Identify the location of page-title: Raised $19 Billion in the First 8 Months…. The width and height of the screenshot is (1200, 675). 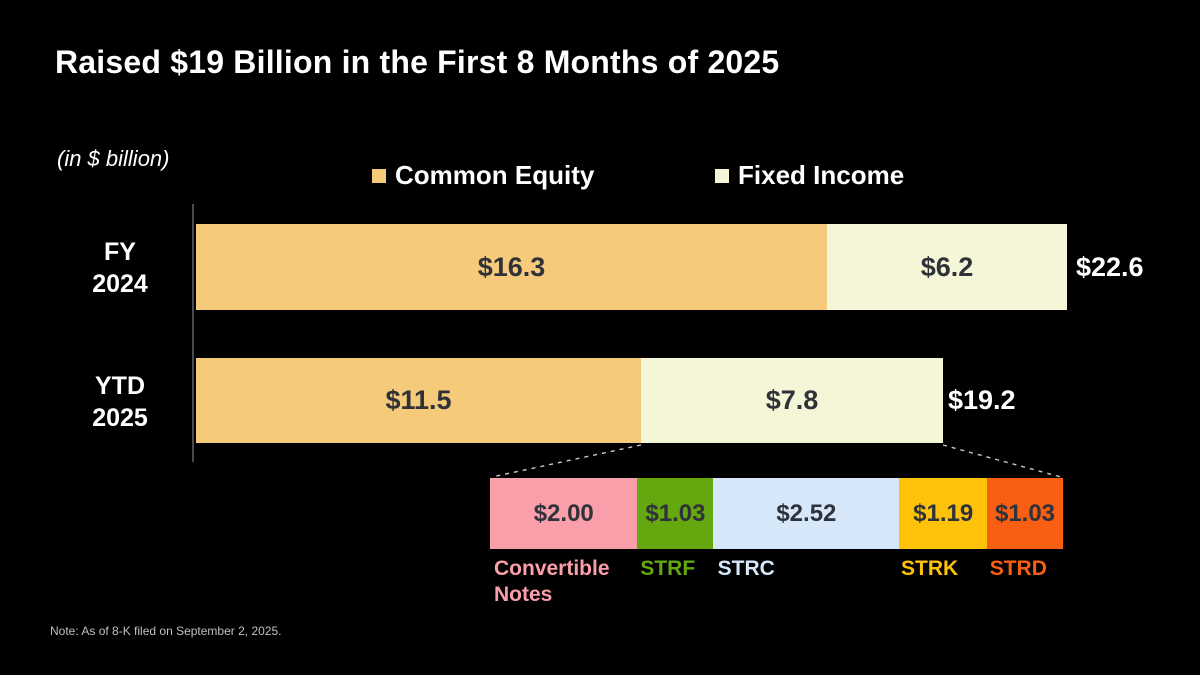
(417, 62).